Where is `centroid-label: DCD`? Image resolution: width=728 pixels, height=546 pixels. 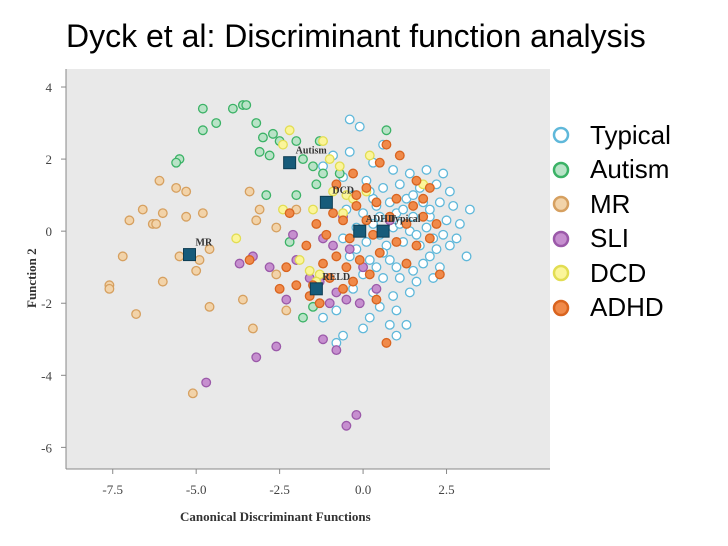 centroid-label: DCD is located at coordinates (343, 190).